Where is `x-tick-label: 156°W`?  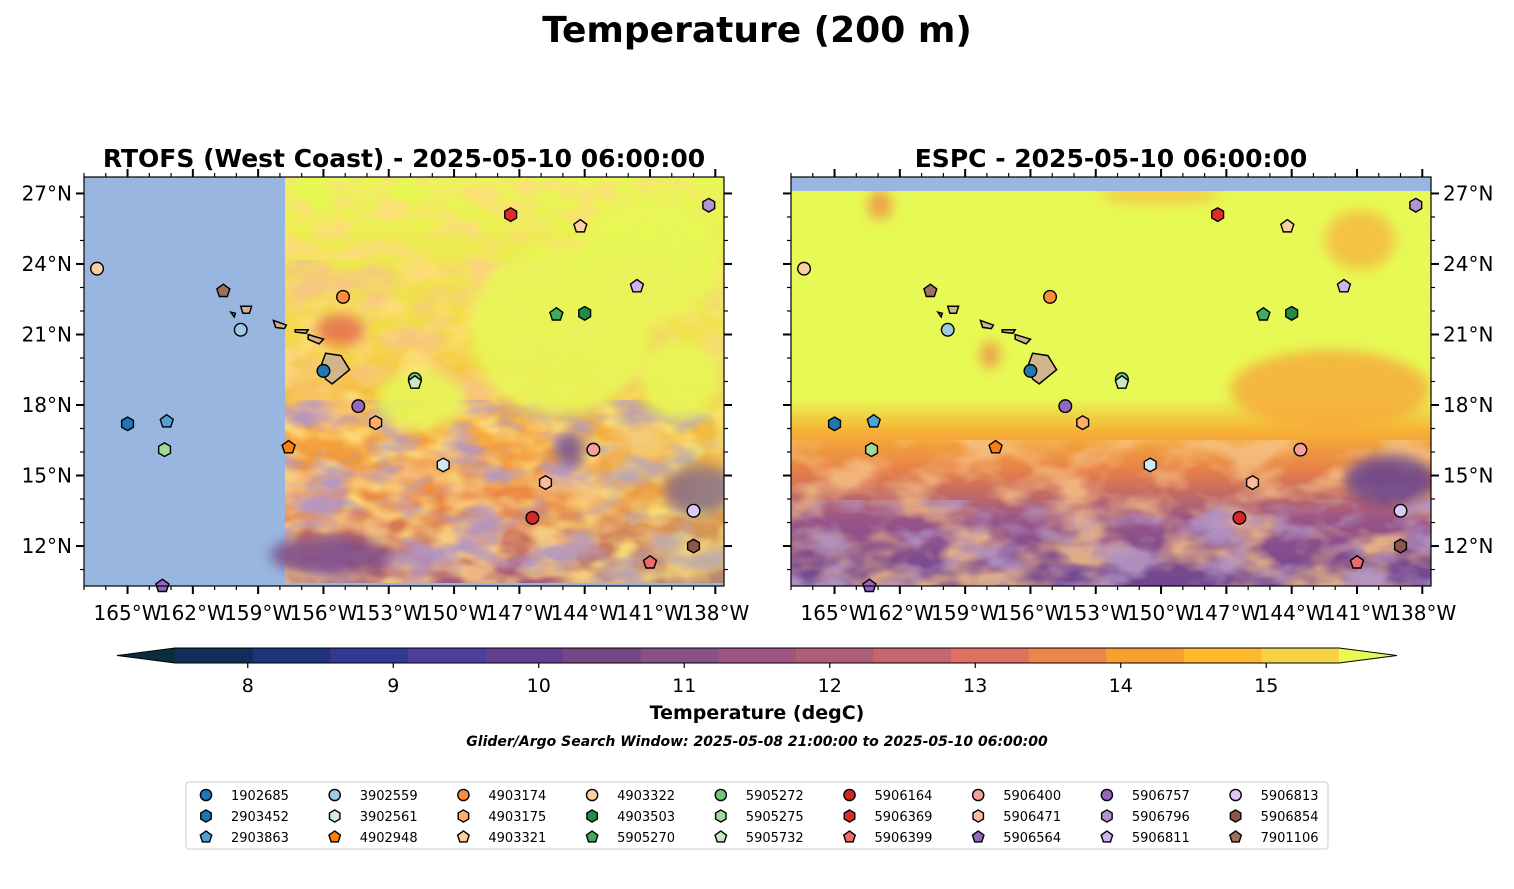 x-tick-label: 156°W is located at coordinates (1030, 613).